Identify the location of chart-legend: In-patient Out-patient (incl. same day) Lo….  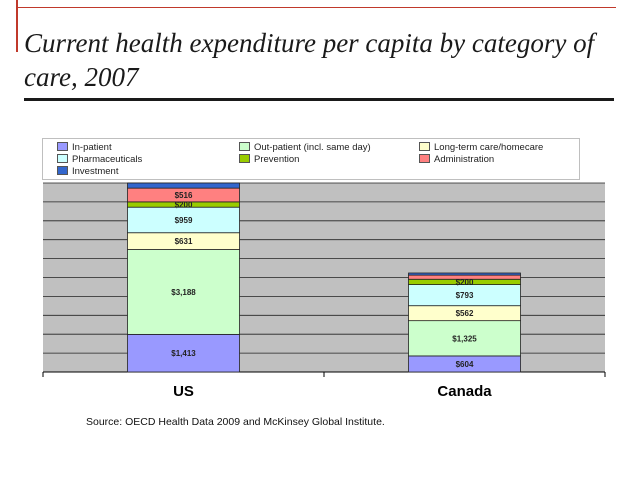
(311, 159).